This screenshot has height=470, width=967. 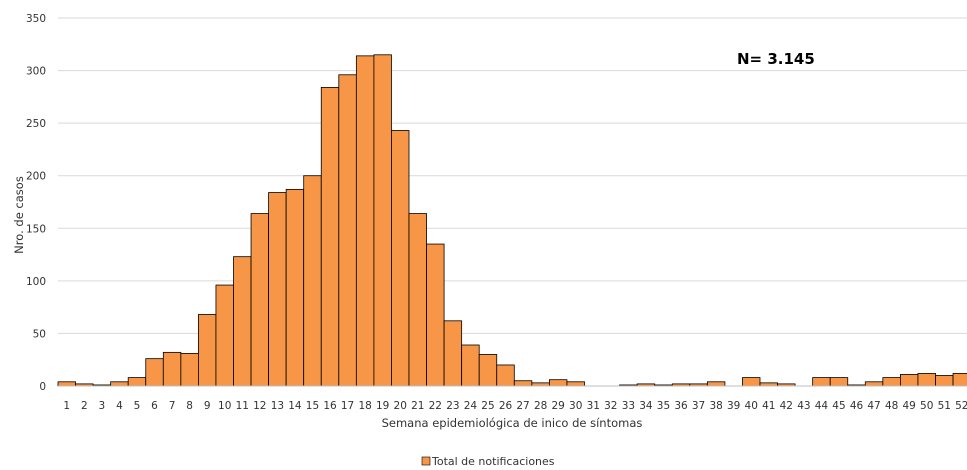 I want to click on legend: Total de notificaciones, so click(x=488, y=461).